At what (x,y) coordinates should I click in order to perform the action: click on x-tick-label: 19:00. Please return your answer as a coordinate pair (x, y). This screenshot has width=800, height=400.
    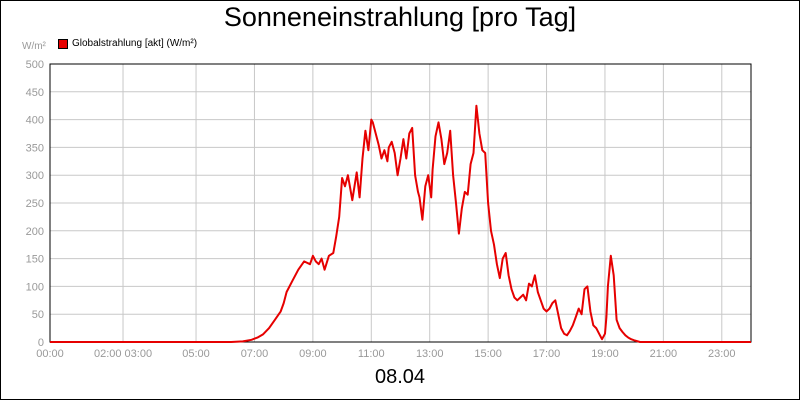
    Looking at the image, I should click on (605, 354).